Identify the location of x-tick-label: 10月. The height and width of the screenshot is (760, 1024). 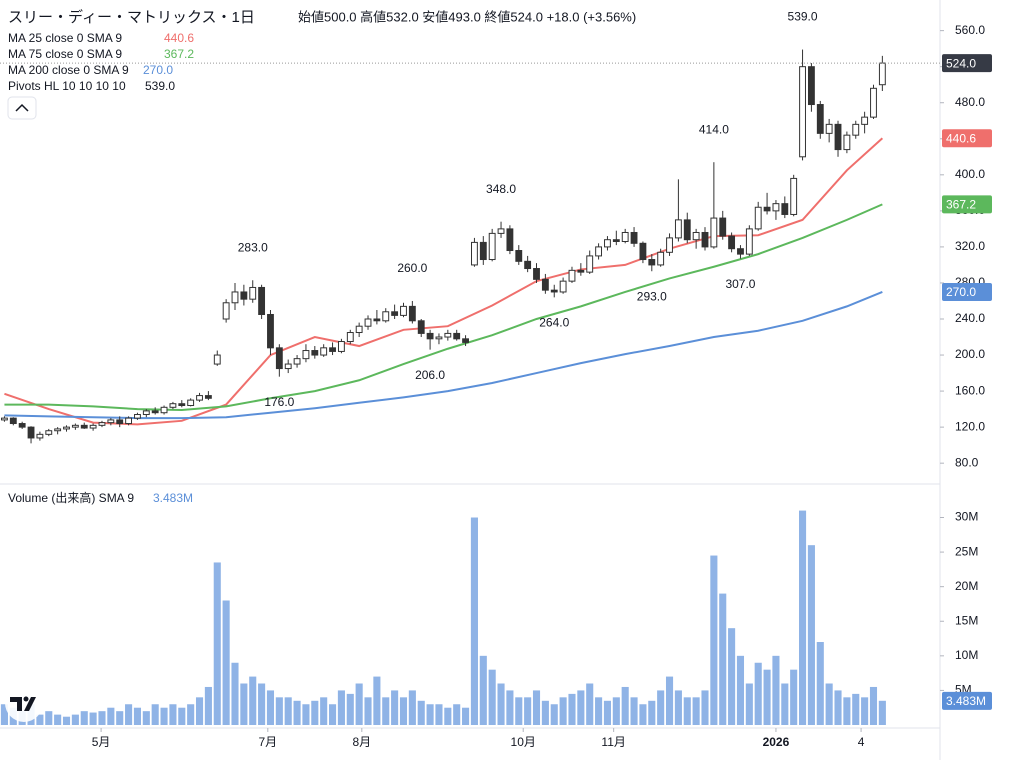
(523, 742).